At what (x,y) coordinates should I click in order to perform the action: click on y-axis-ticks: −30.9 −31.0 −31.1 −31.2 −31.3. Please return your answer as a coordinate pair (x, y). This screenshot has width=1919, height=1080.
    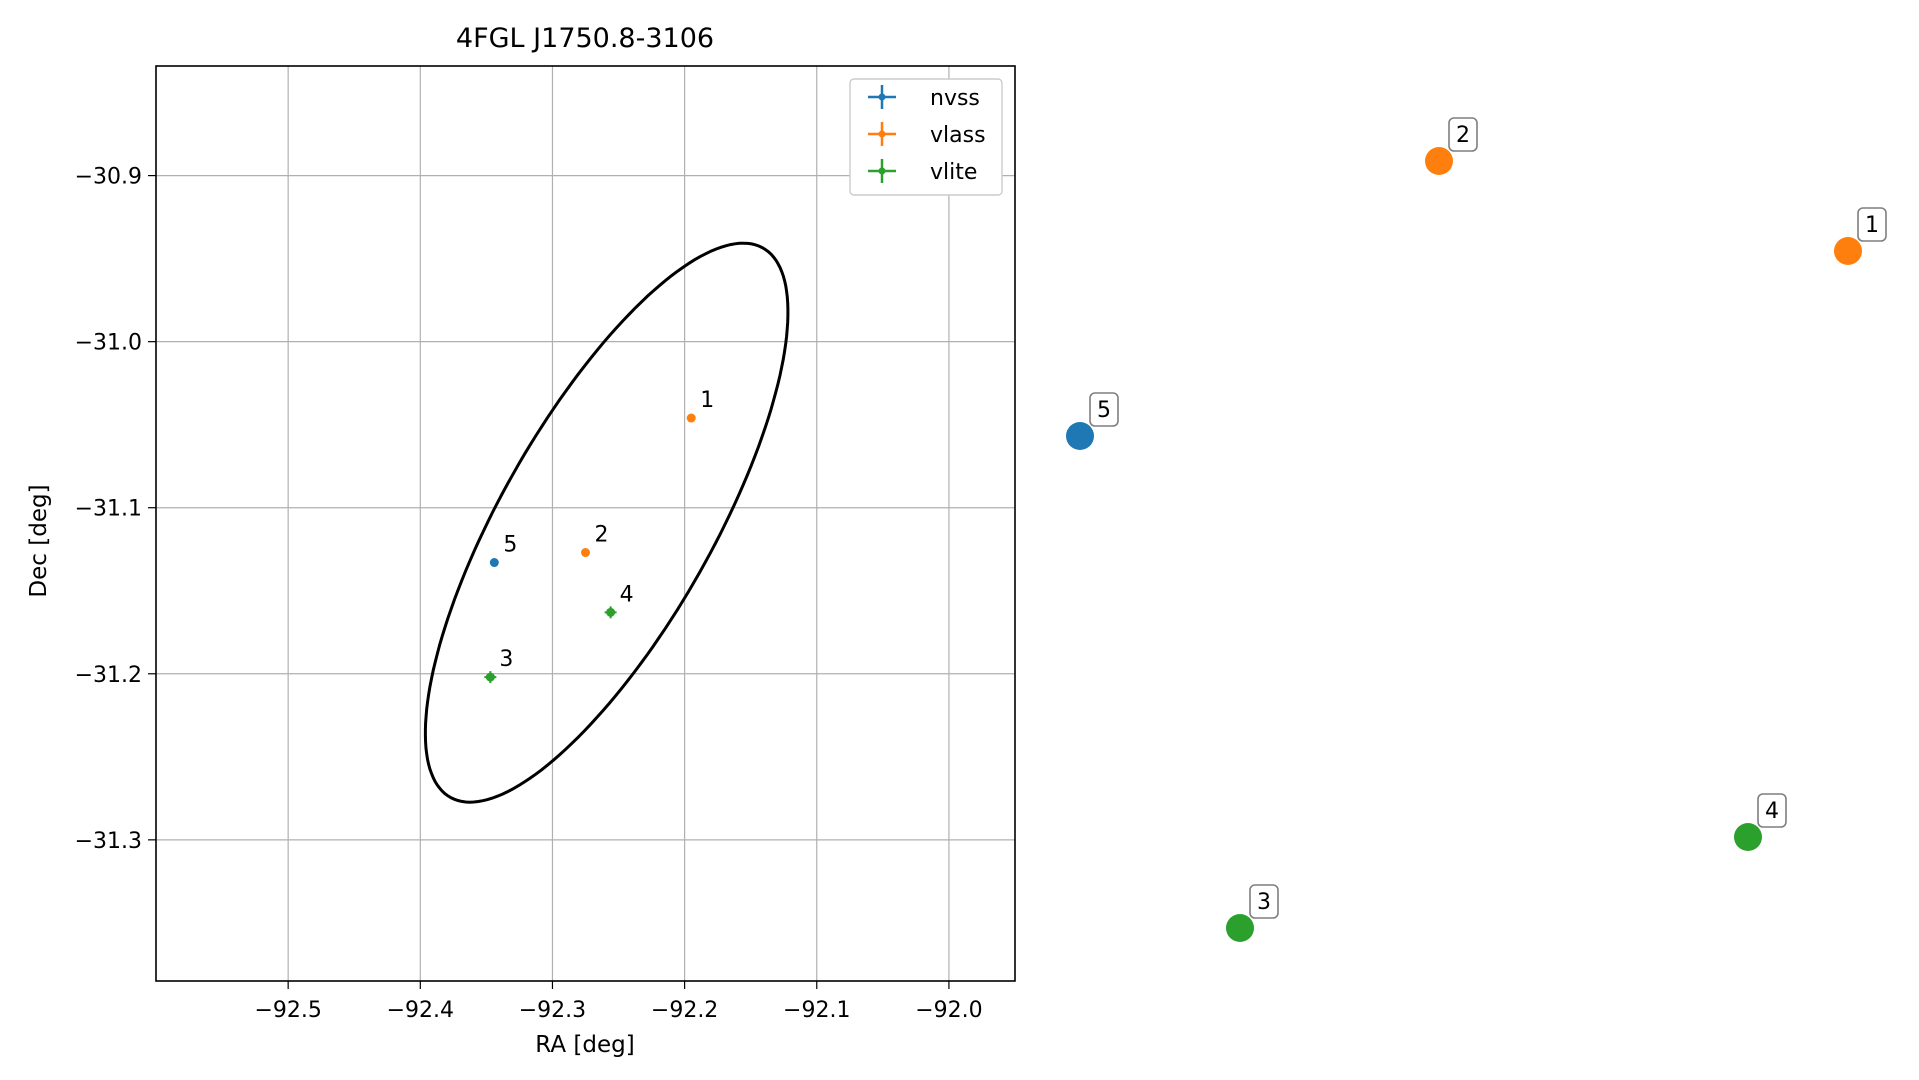
    Looking at the image, I should click on (115, 509).